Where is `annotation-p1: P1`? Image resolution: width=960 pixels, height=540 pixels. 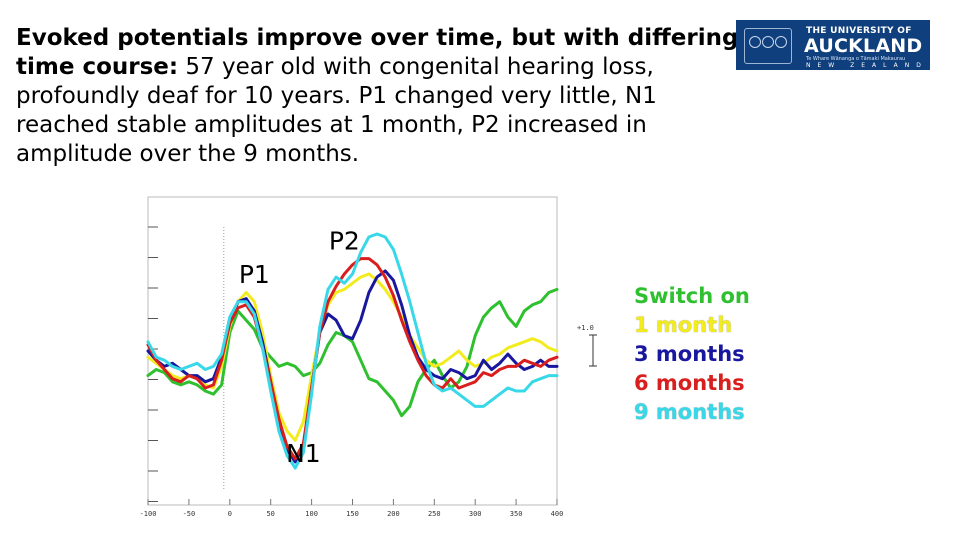
annotation-p1: P1 is located at coordinates (254, 274).